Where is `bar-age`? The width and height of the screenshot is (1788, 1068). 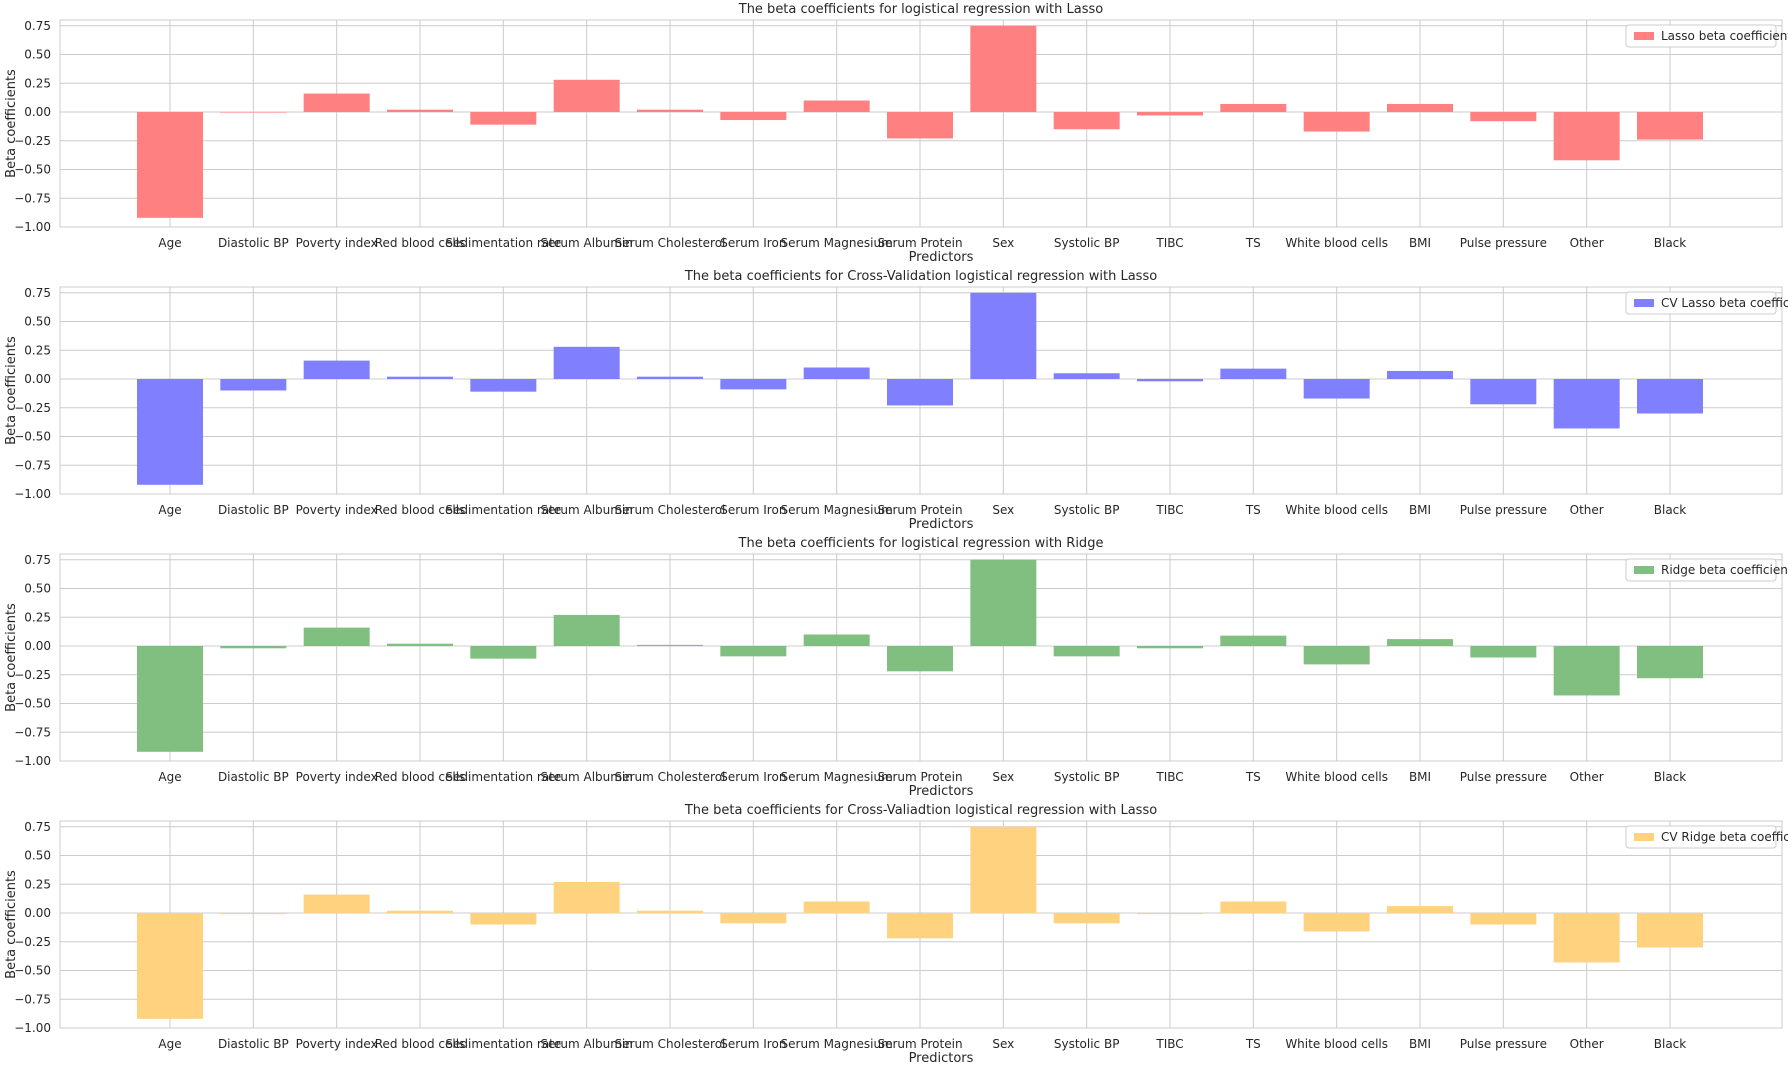
bar-age is located at coordinates (170, 432).